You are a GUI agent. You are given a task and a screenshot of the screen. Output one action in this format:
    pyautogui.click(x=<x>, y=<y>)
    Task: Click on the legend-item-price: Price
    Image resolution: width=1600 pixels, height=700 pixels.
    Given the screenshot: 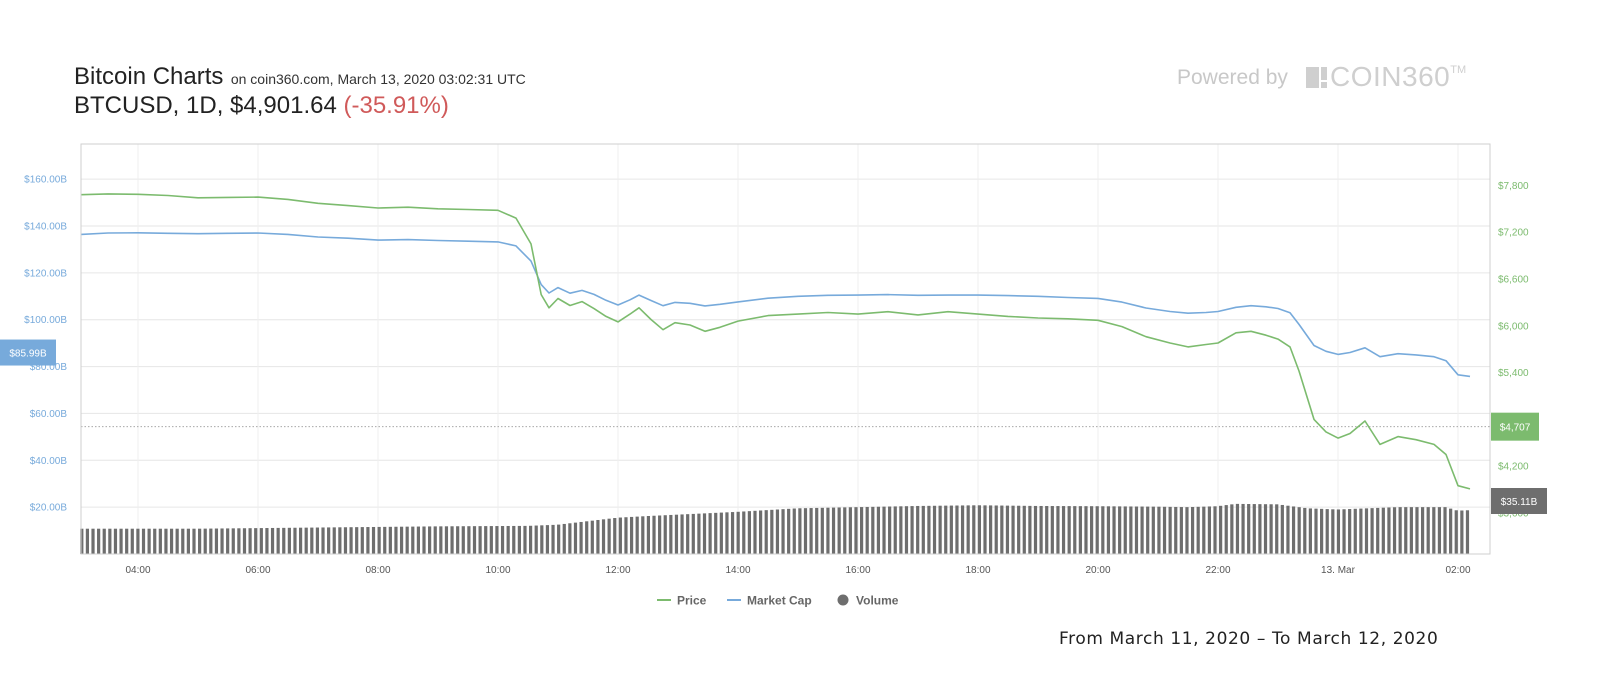 What is the action you would take?
    pyautogui.click(x=682, y=601)
    